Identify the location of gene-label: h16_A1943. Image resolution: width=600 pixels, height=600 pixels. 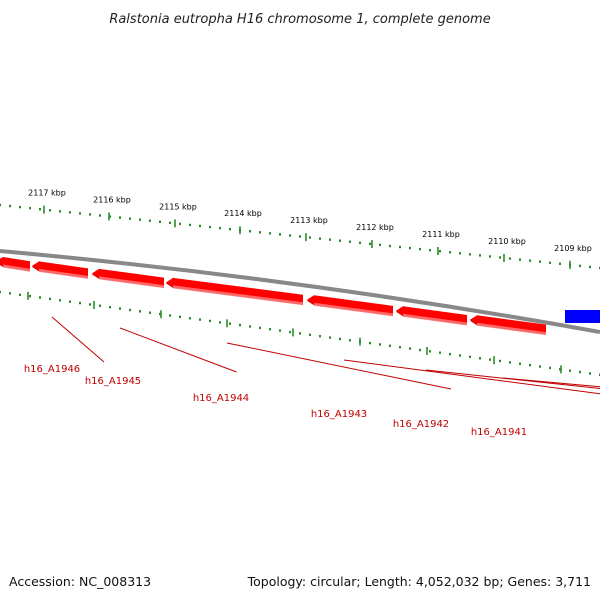
(339, 414).